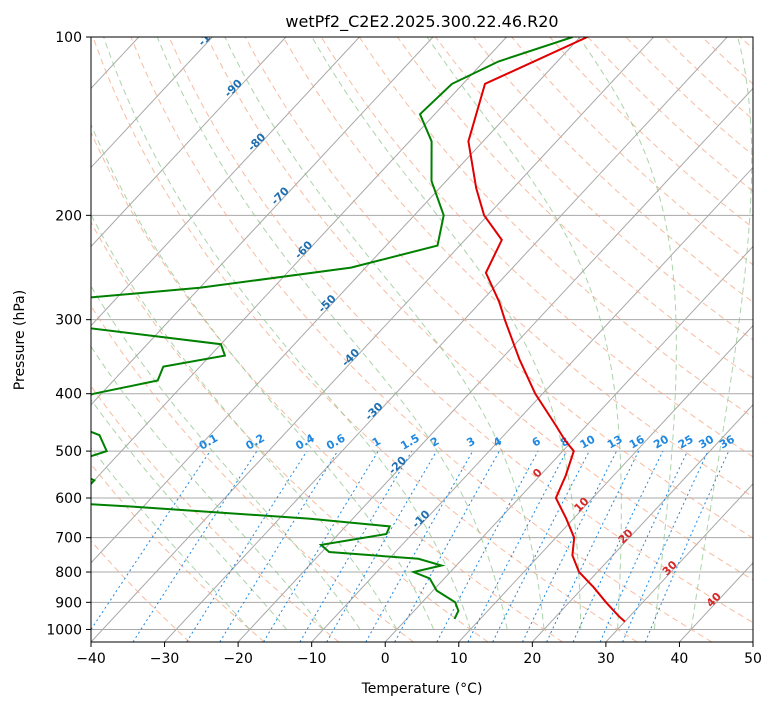 The image size is (775, 708). What do you see at coordinates (680, 659) in the screenshot?
I see `x-tick-label: 40` at bounding box center [680, 659].